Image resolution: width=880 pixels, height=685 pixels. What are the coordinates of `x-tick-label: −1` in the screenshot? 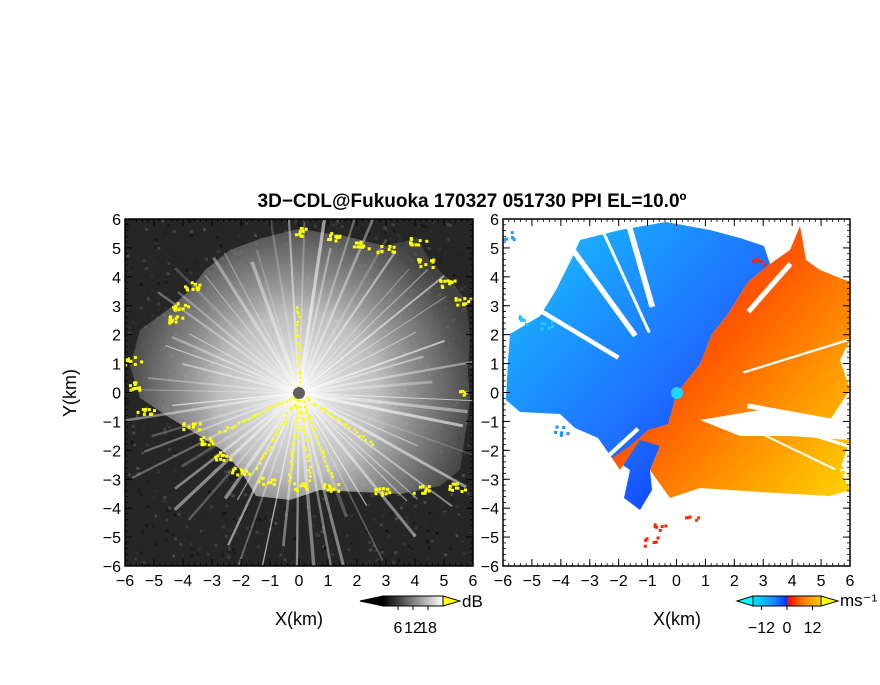 It's located at (647, 581).